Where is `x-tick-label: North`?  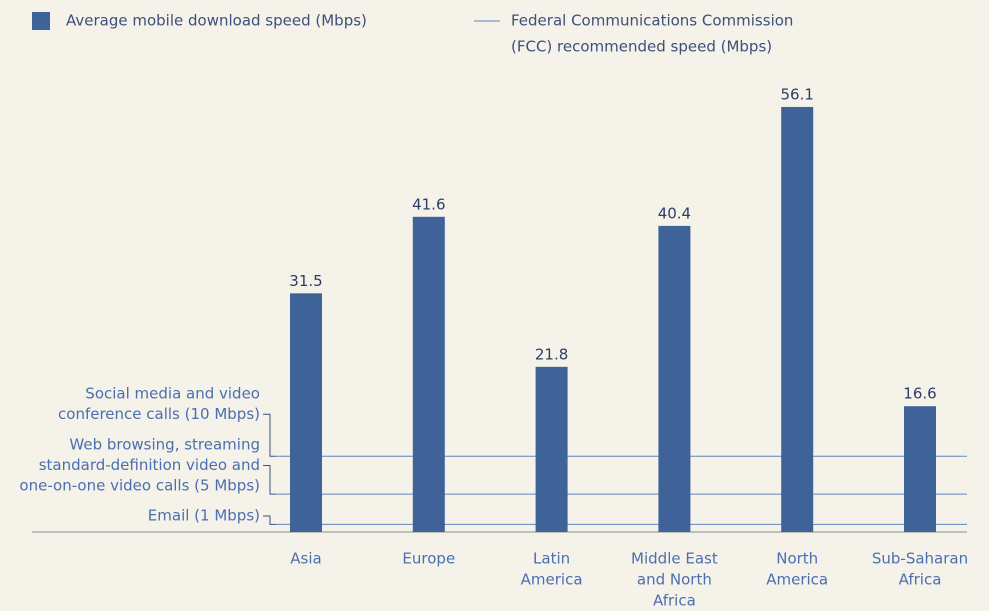
x-tick-label: North is located at coordinates (797, 559).